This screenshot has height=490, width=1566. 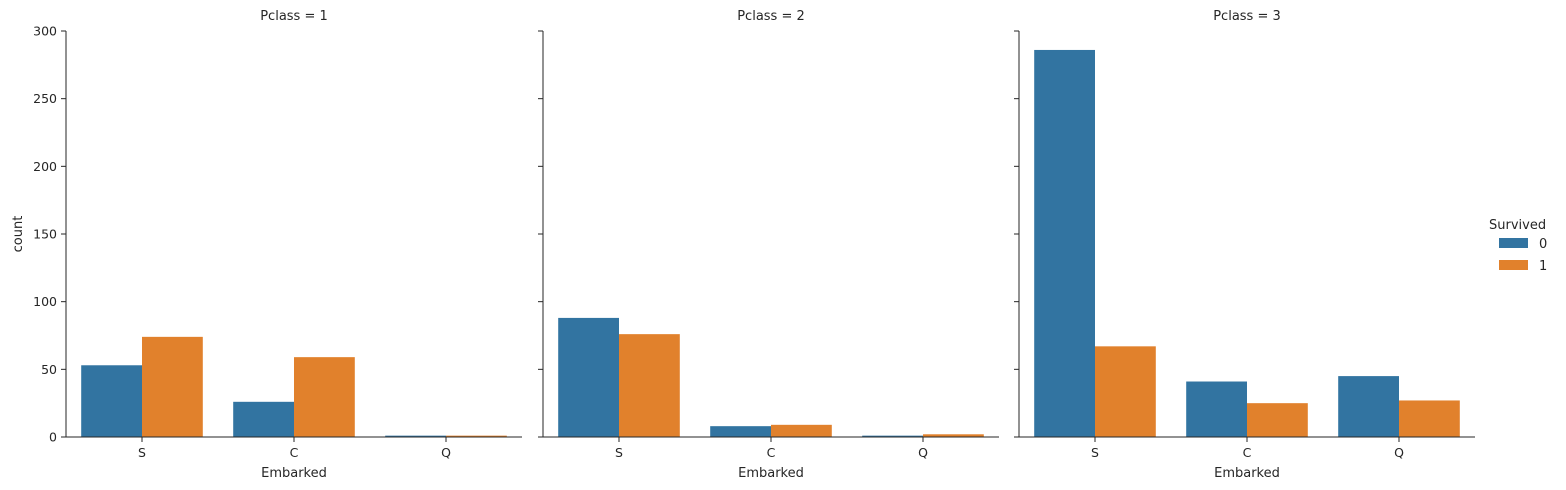 I want to click on y-tick-label: 250, so click(x=45, y=98).